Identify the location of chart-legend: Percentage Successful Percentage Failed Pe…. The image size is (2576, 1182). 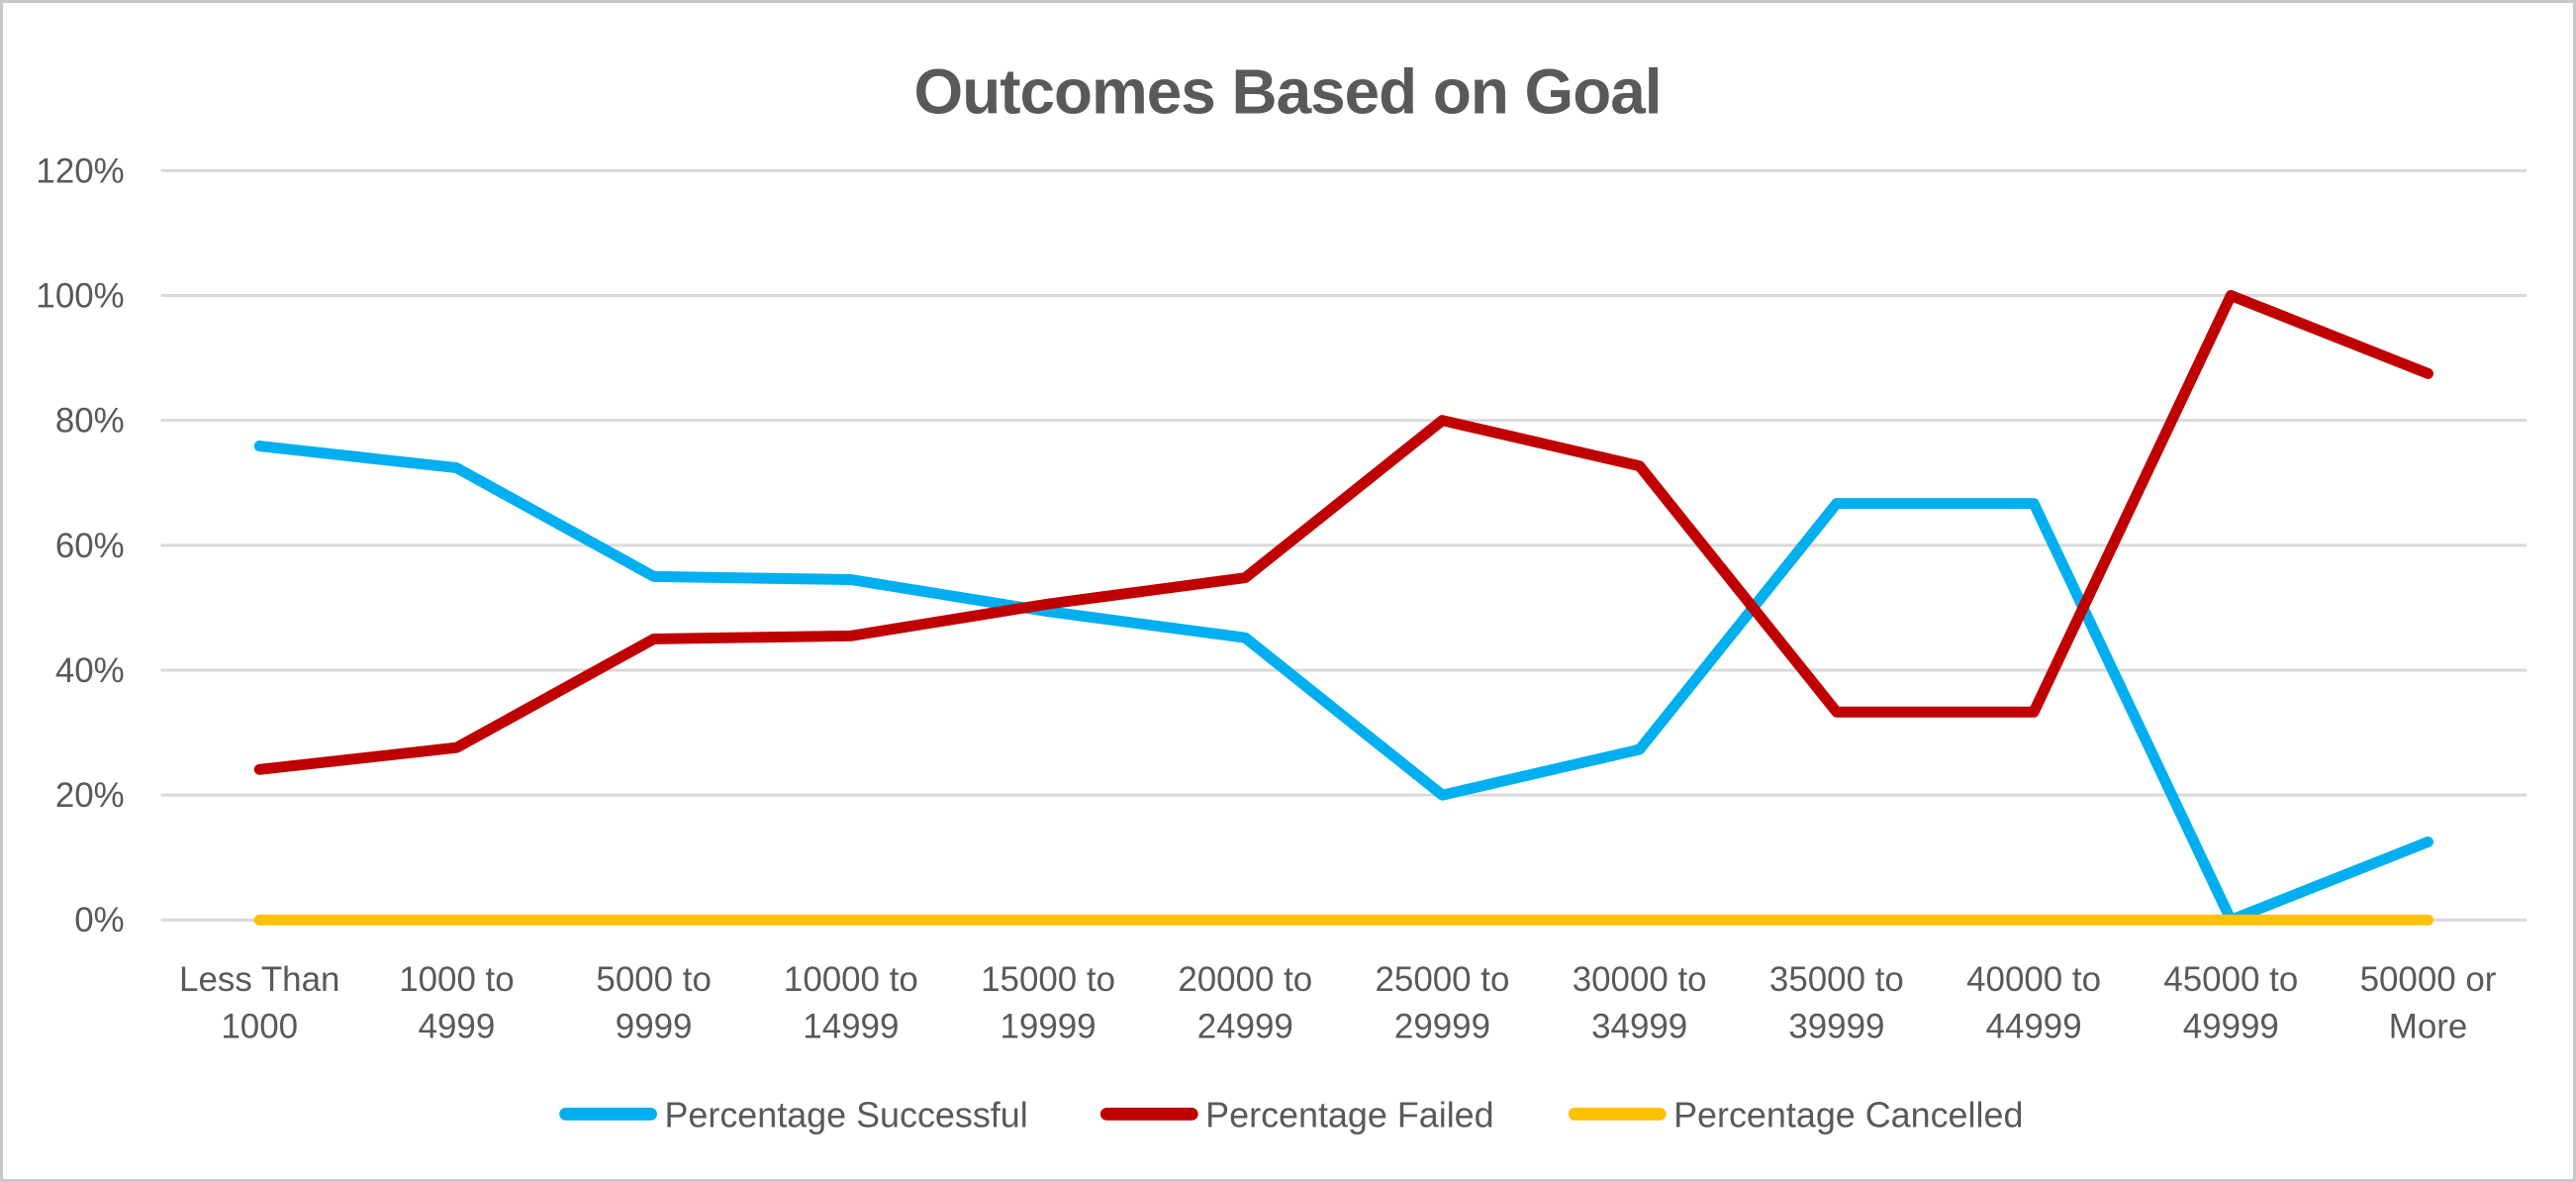
(1291, 1114).